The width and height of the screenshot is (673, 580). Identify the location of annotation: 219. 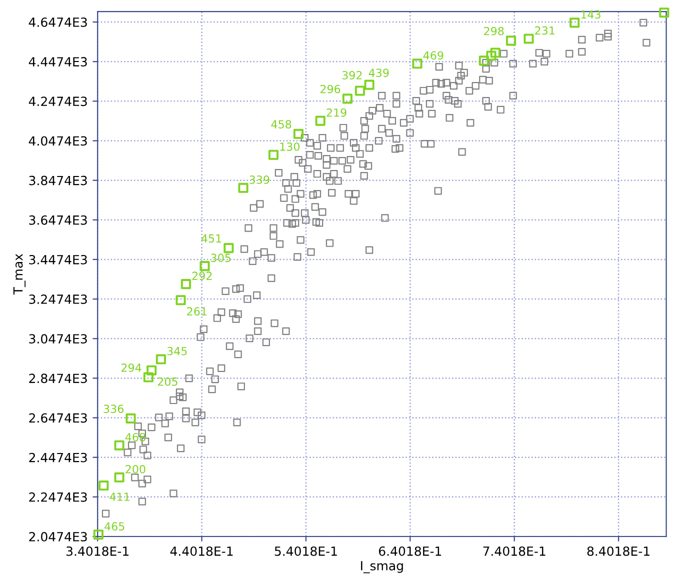
(336, 112).